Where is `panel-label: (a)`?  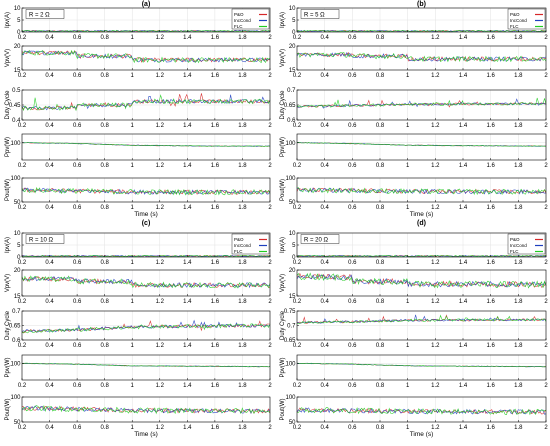
panel-label: (a) is located at coordinates (146, 4).